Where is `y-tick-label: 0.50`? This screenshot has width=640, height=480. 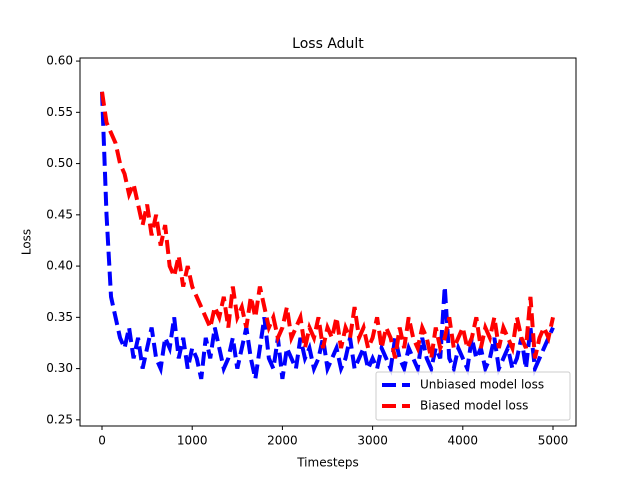
y-tick-label: 0.50 is located at coordinates (59, 163).